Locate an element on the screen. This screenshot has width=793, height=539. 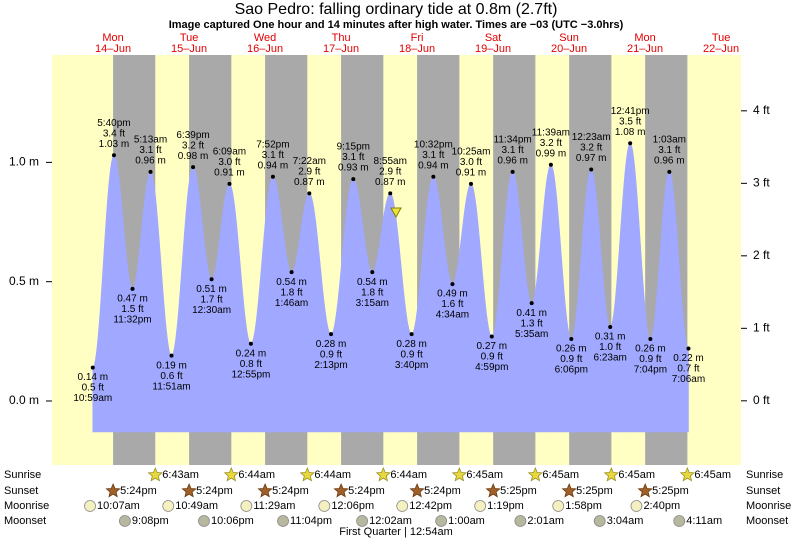
tide-label: 0.98 m is located at coordinates (193, 156).